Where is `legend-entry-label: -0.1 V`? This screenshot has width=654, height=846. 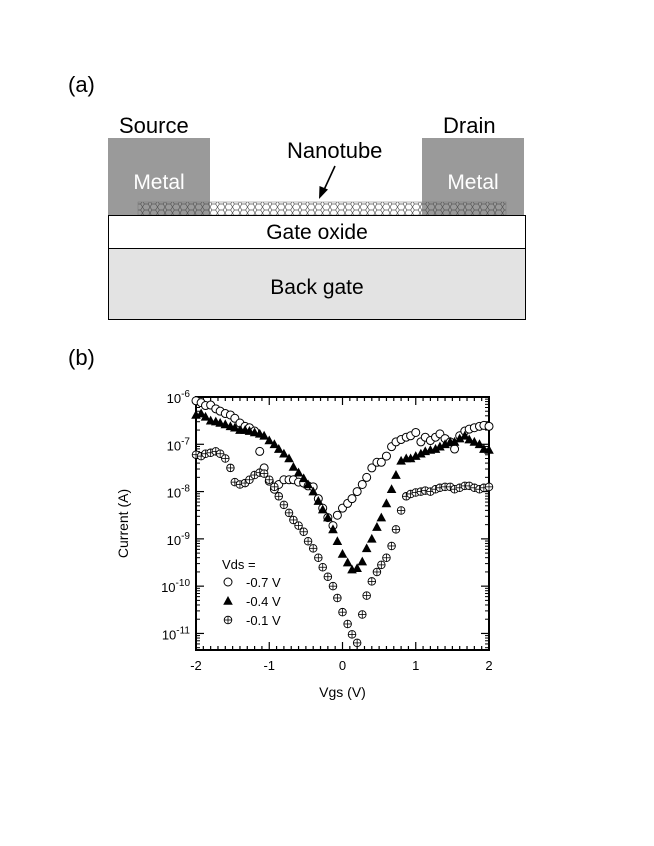 legend-entry-label: -0.1 V is located at coordinates (263, 620).